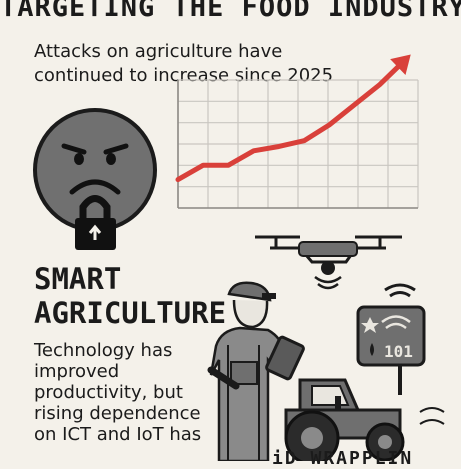 This screenshot has width=461, height=469. Describe the element at coordinates (342, 458) in the screenshot. I see `bottom-text: iD WRAPPLIN` at that location.